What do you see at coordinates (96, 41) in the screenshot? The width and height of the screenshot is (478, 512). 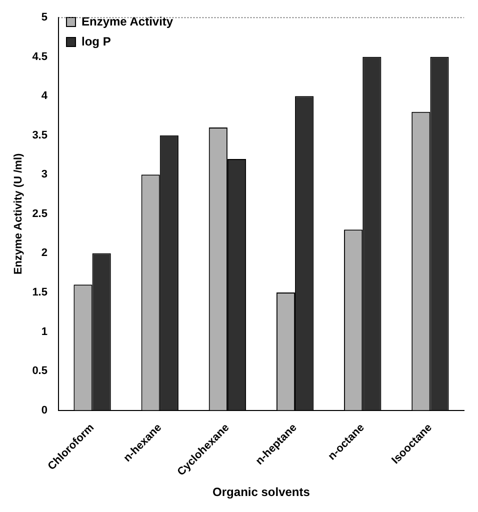 I see `legend-label: log P` at bounding box center [96, 41].